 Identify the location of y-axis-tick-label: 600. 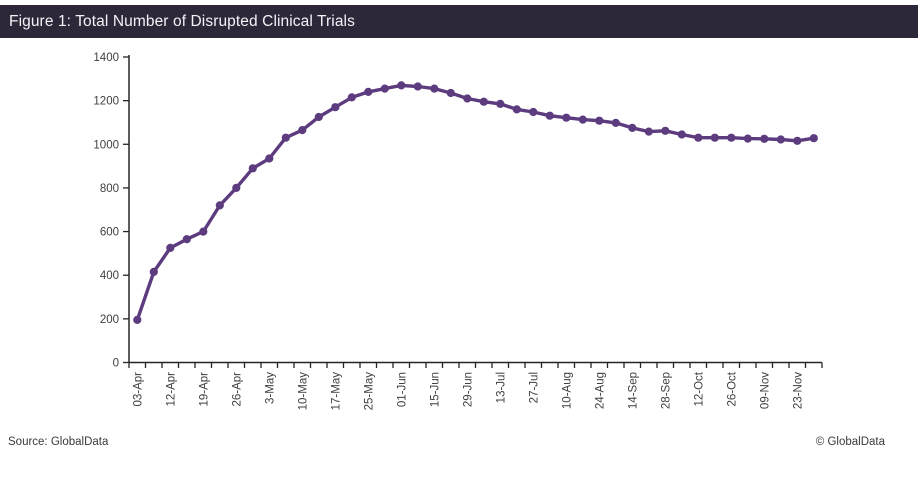
(109, 233).